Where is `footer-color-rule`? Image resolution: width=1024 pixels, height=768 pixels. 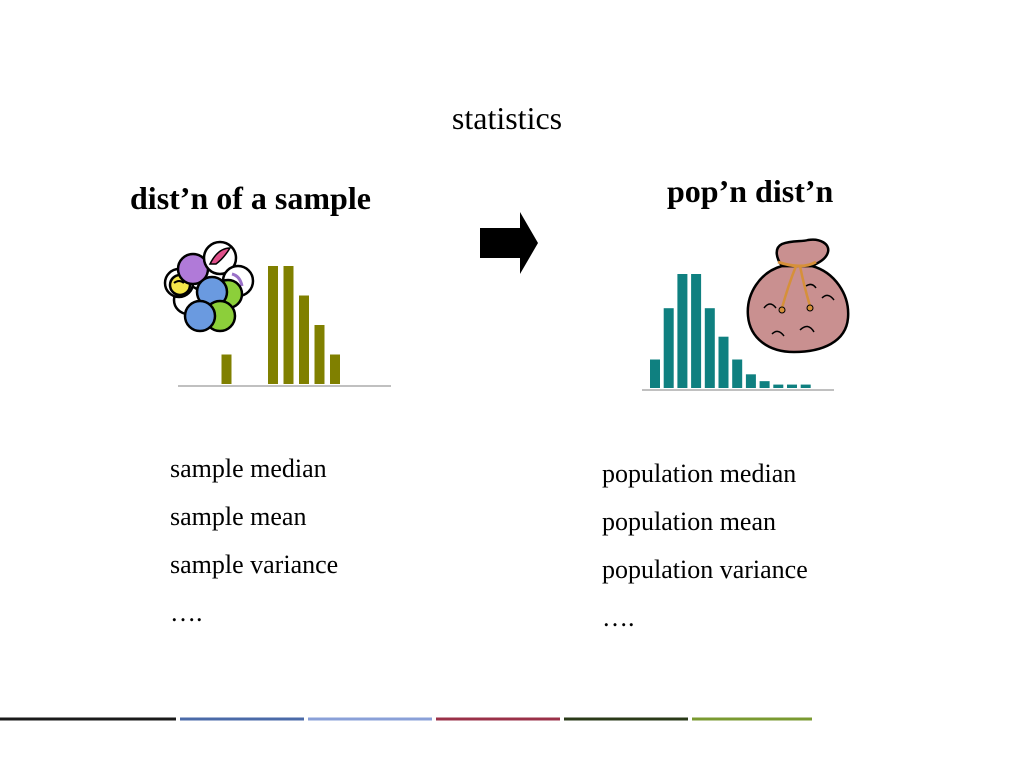
footer-color-rule is located at coordinates (406, 719).